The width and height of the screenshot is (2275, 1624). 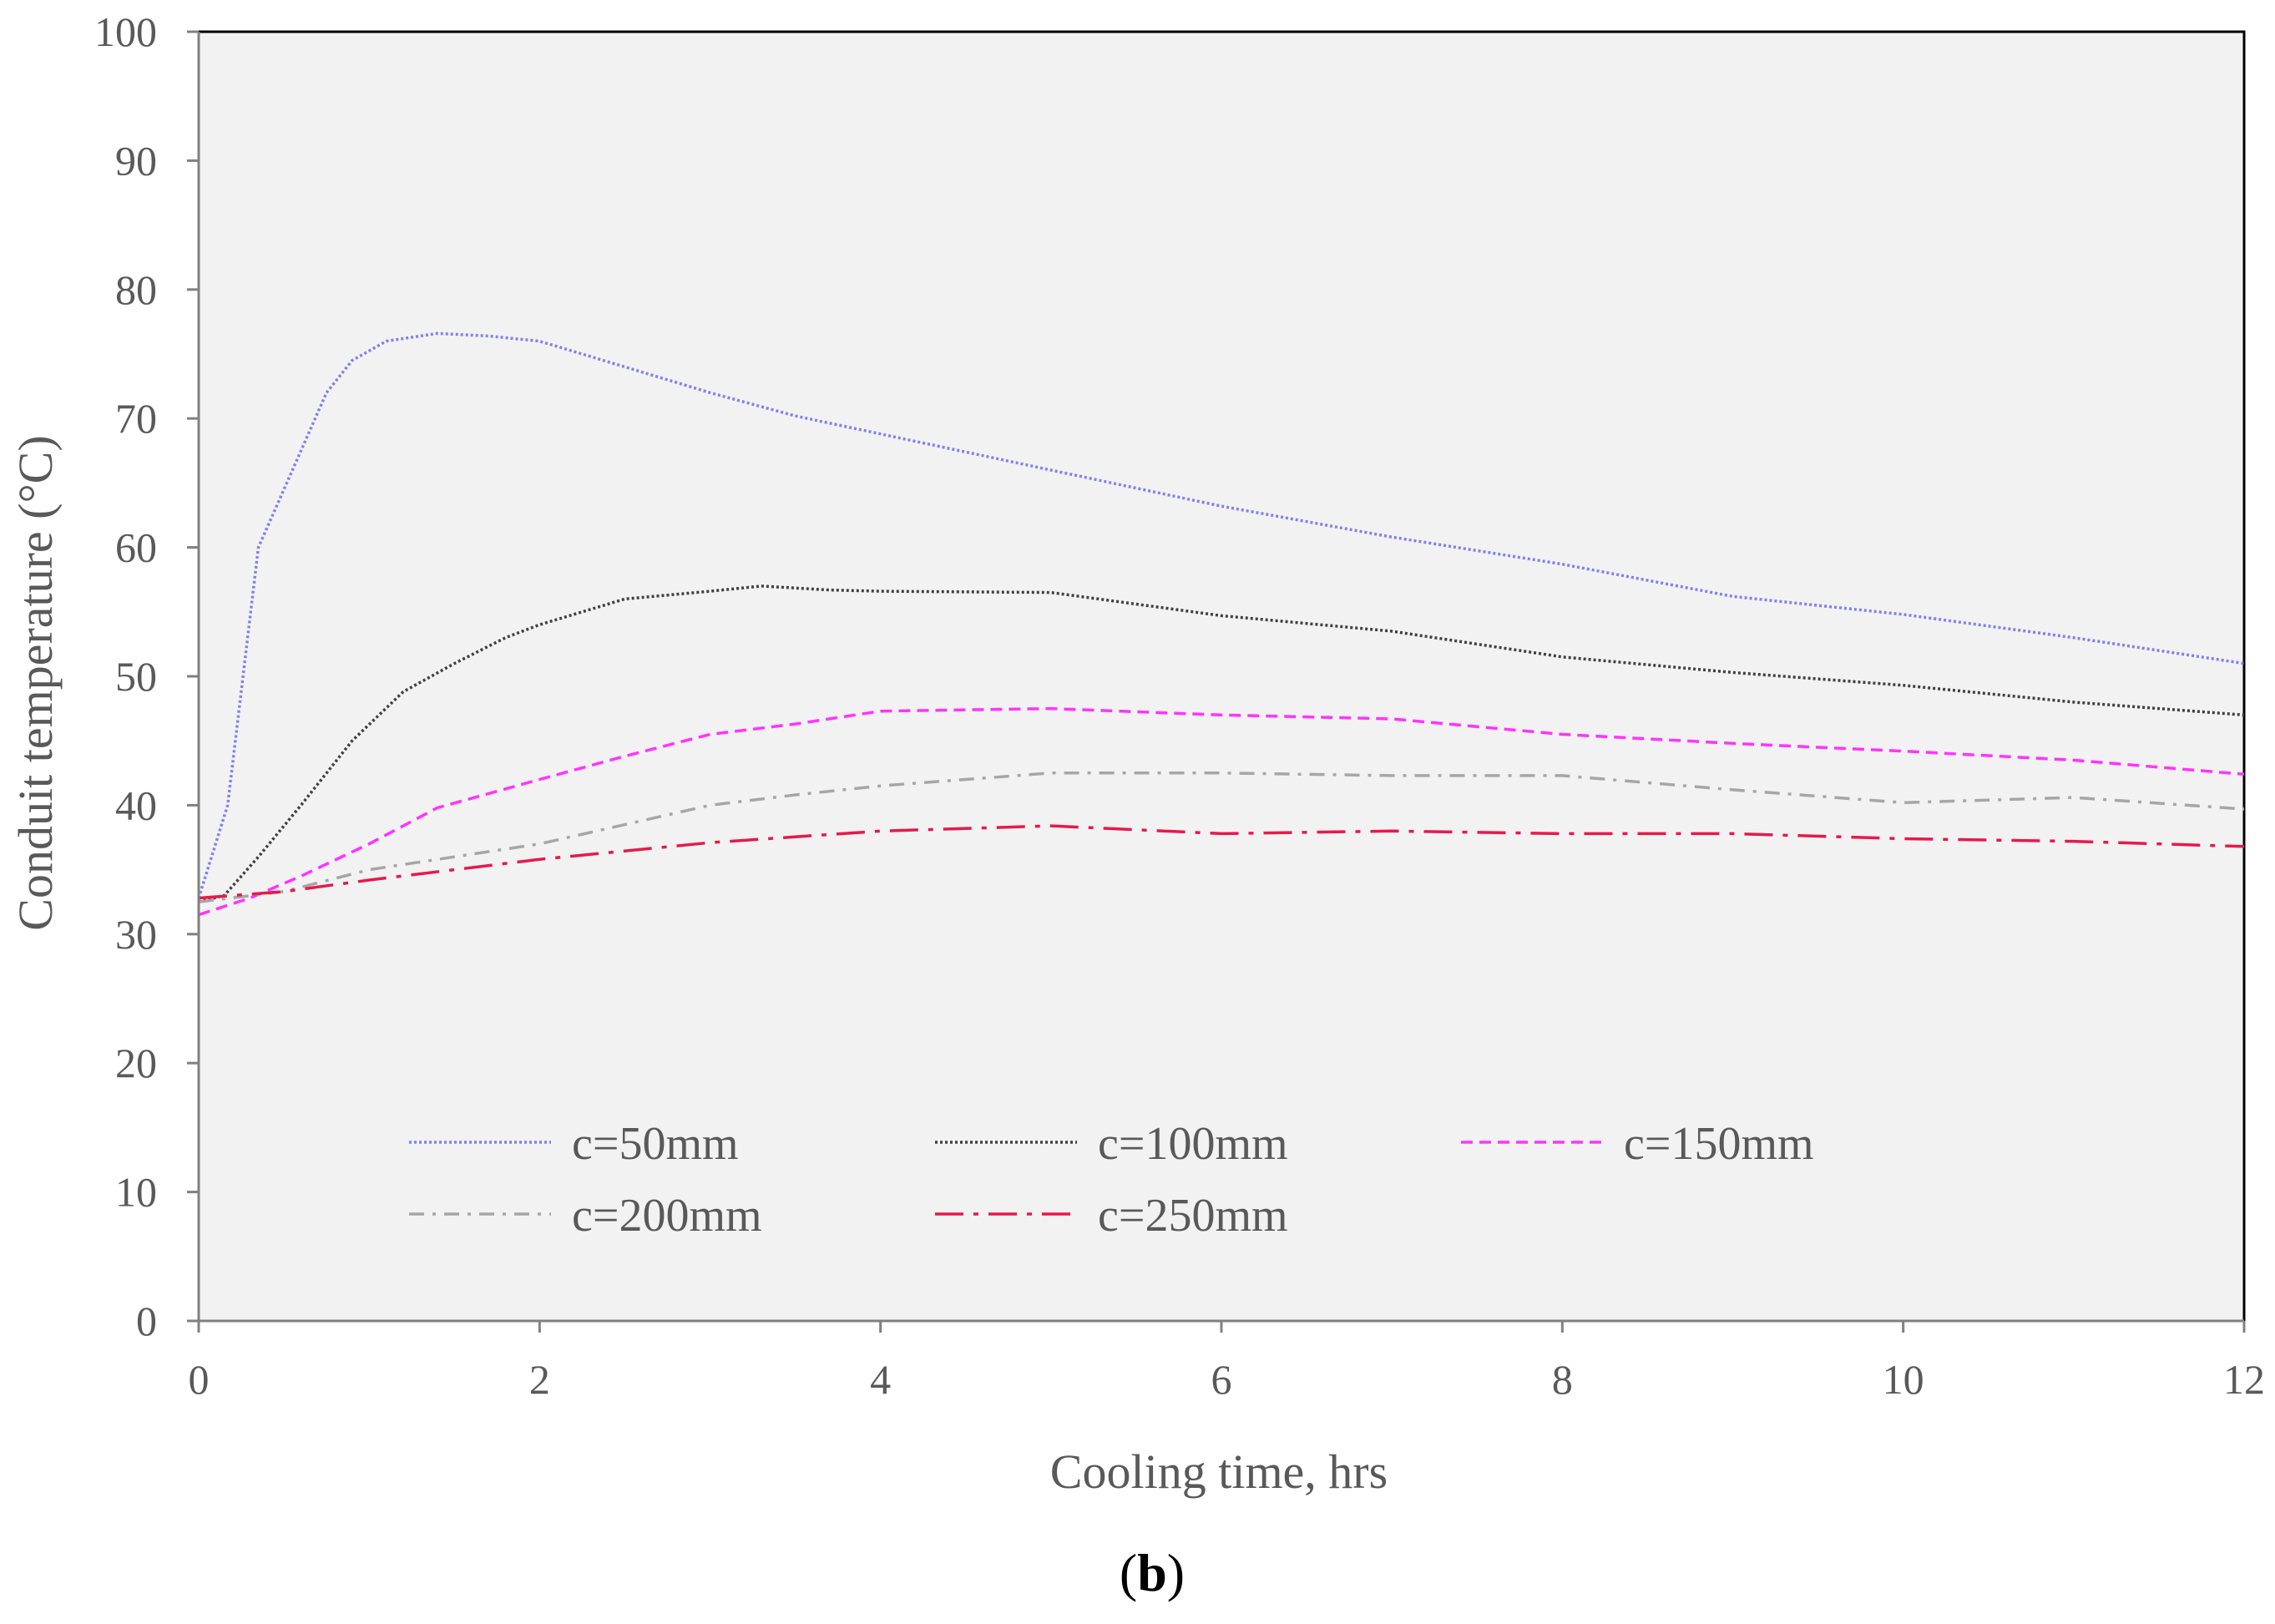 I want to click on panel-label-open: (, so click(x=1128, y=1572).